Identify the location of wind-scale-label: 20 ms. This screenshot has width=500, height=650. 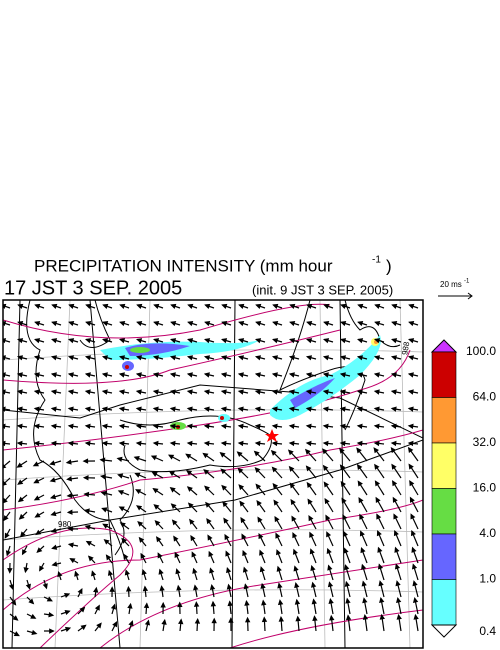
(451, 284).